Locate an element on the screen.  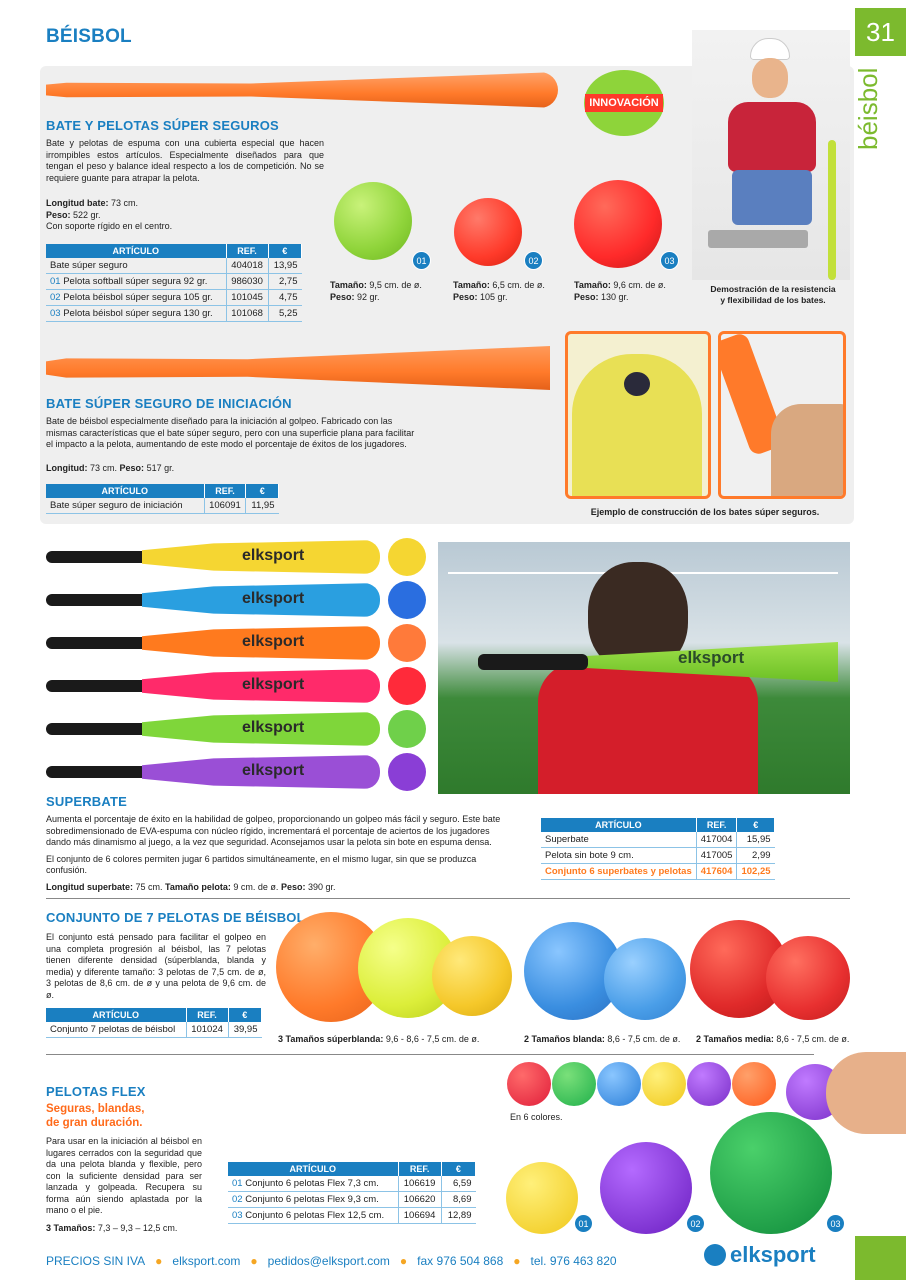
media-small-ball is located at coordinates (808, 978).